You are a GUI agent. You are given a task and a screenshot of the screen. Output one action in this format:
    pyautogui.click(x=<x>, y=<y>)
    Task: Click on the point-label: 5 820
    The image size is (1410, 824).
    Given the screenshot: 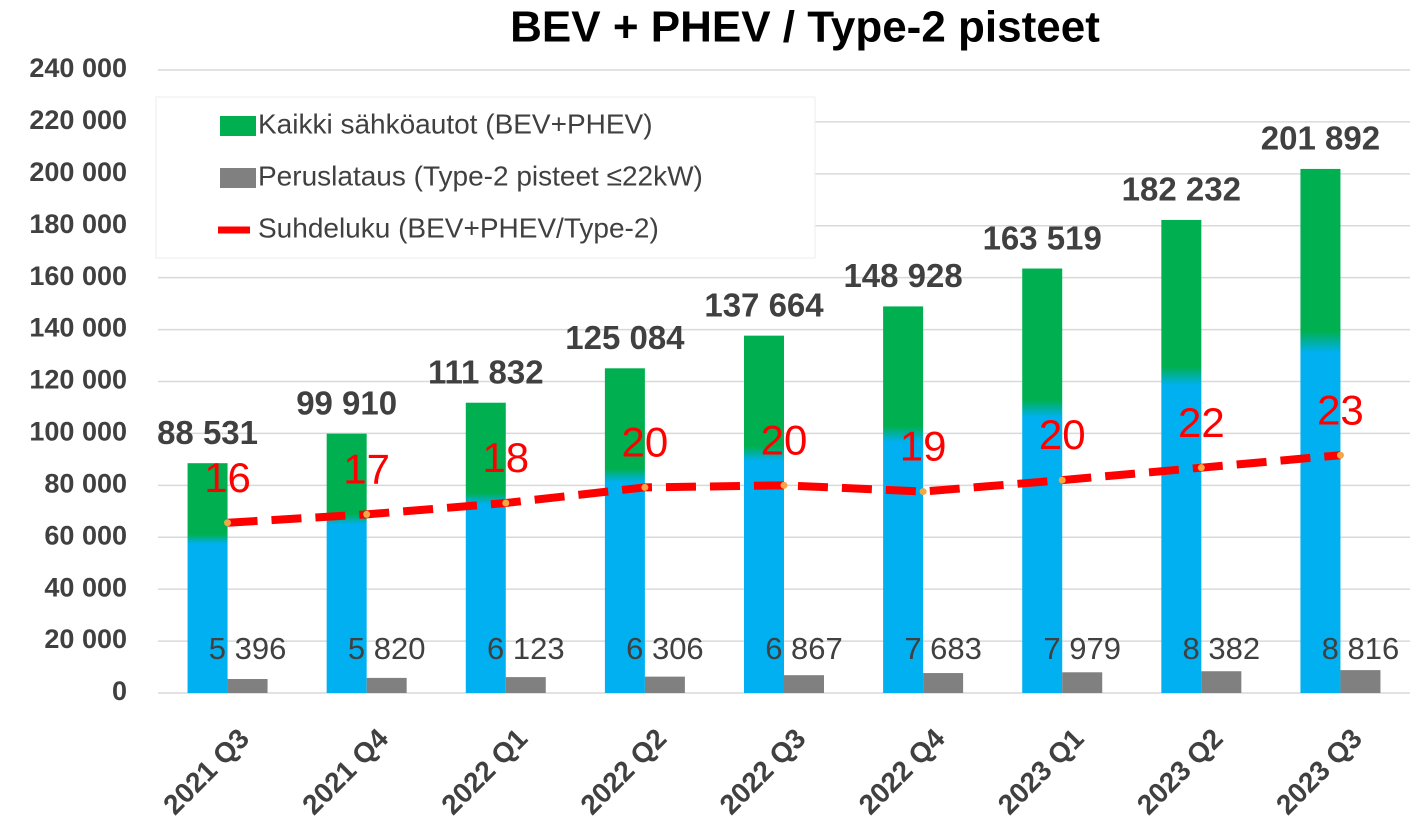 What is the action you would take?
    pyautogui.click(x=387, y=648)
    